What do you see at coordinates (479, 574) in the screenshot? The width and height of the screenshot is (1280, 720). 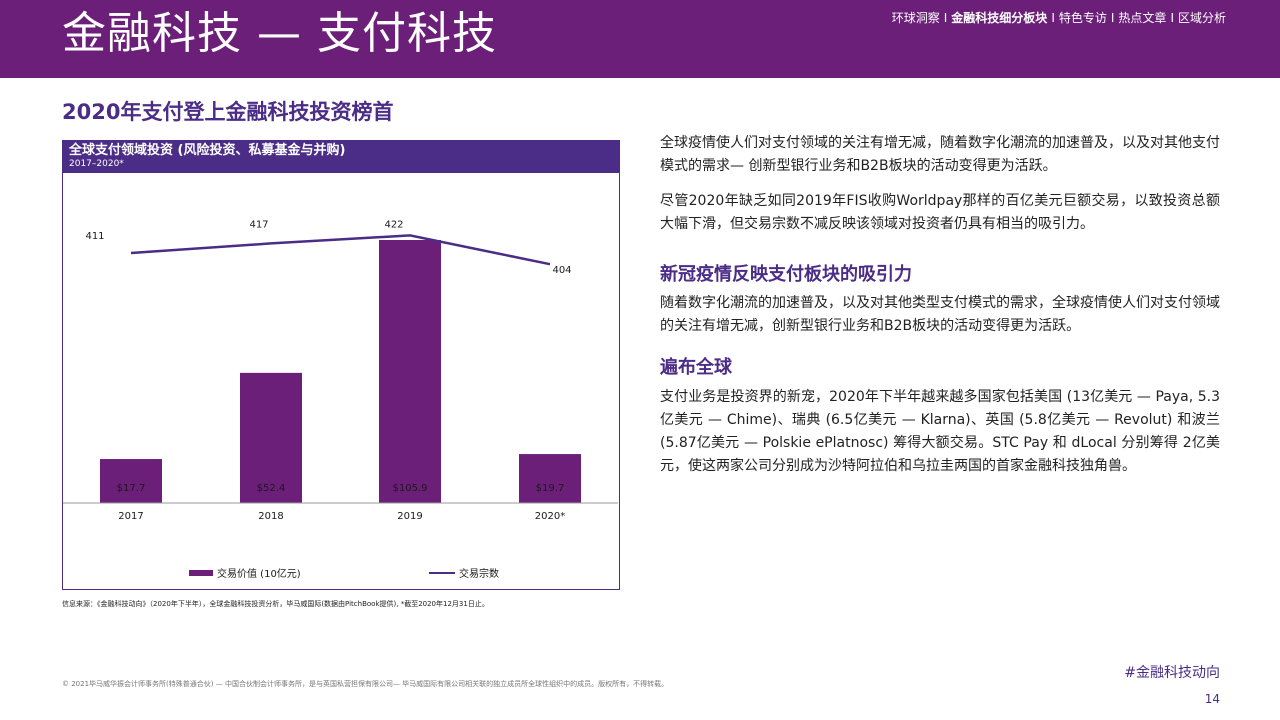 I see `legend-label-count: 交易宗数` at bounding box center [479, 574].